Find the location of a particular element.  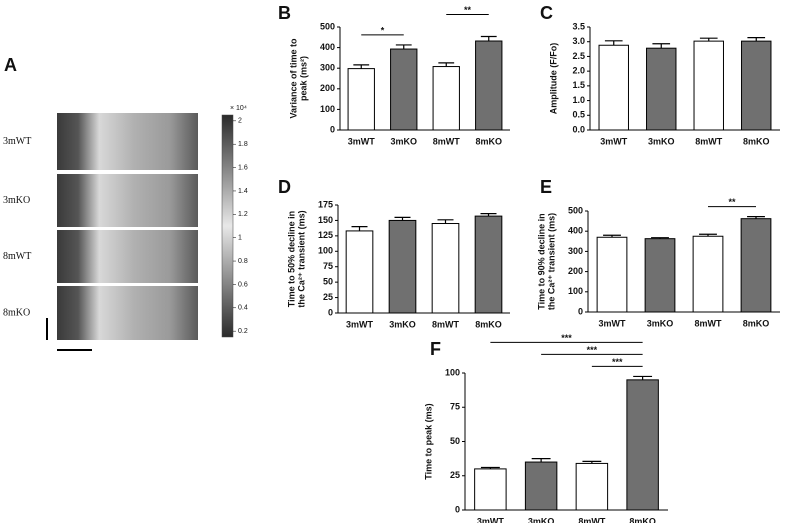

colorbar-exponent: × 10⁴ is located at coordinates (238, 108).